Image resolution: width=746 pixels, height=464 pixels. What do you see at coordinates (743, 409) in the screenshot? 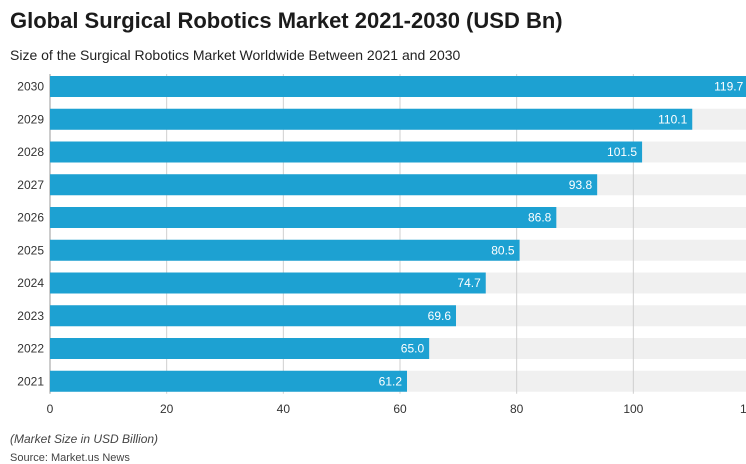
I see `x-tick-label: 120` at bounding box center [743, 409].